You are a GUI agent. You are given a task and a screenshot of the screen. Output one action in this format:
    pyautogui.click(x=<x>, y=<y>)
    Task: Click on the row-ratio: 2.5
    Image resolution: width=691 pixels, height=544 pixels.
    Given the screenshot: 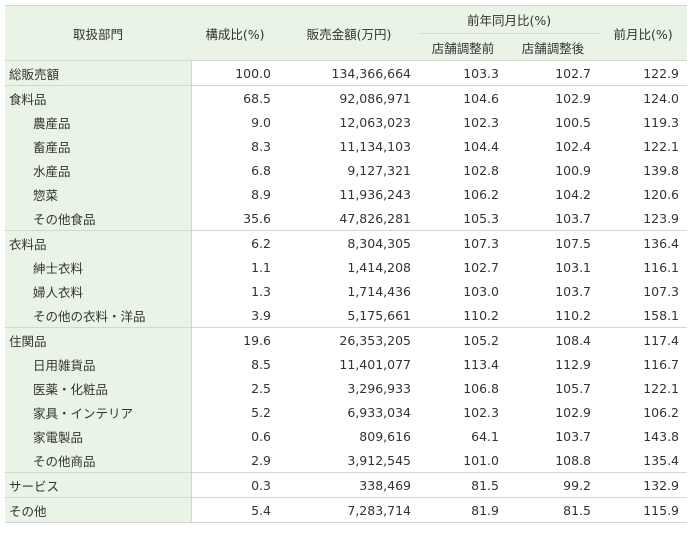 What is the action you would take?
    pyautogui.click(x=261, y=388)
    